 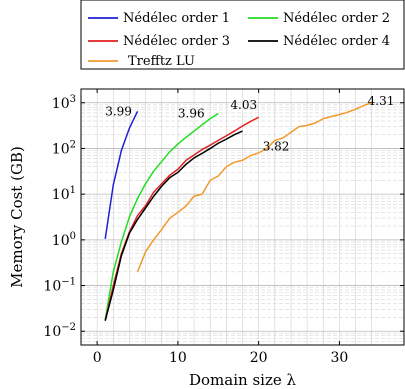 What do you see at coordinates (64, 148) in the screenshot?
I see `y-tick-label: 10²` at bounding box center [64, 148].